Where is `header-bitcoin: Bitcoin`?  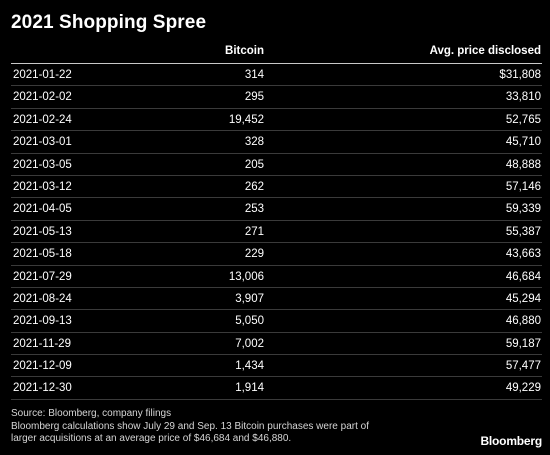 header-bitcoin: Bitcoin is located at coordinates (244, 51).